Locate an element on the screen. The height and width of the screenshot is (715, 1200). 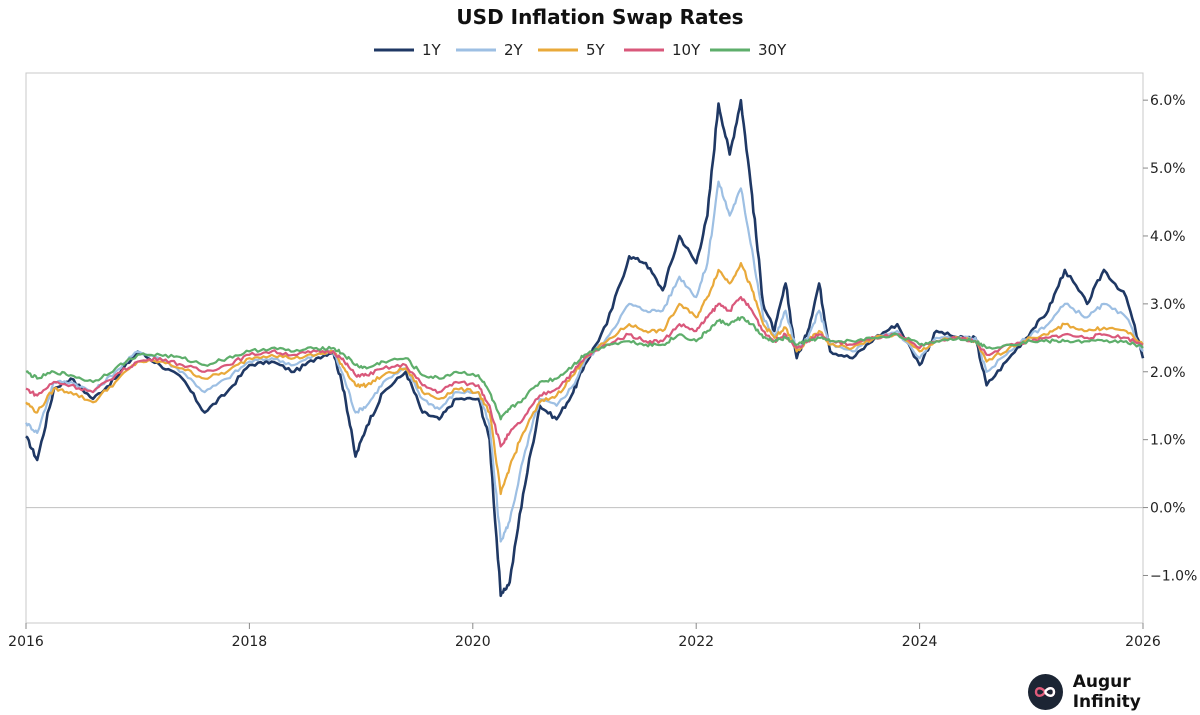
y-tick-label: 4.0% is located at coordinates (1168, 237).